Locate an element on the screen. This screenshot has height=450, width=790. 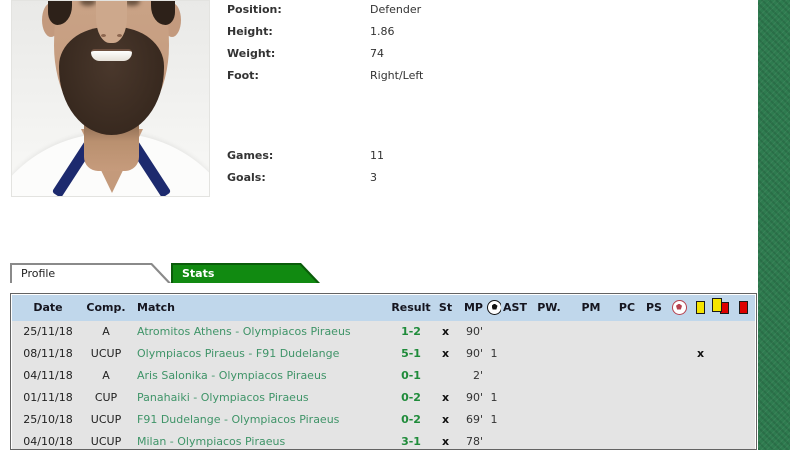
cell-result: 5-1 is located at coordinates (411, 353).